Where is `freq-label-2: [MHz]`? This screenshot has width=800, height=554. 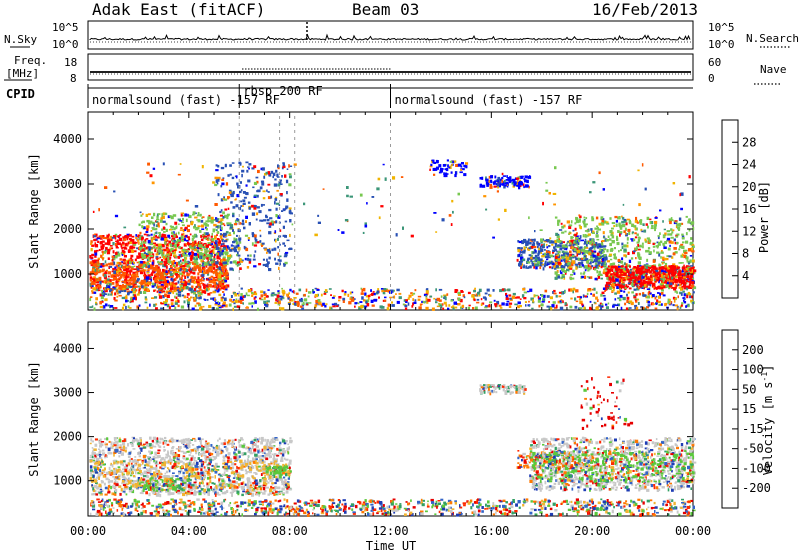 freq-label-2: [MHz] is located at coordinates (22, 73).